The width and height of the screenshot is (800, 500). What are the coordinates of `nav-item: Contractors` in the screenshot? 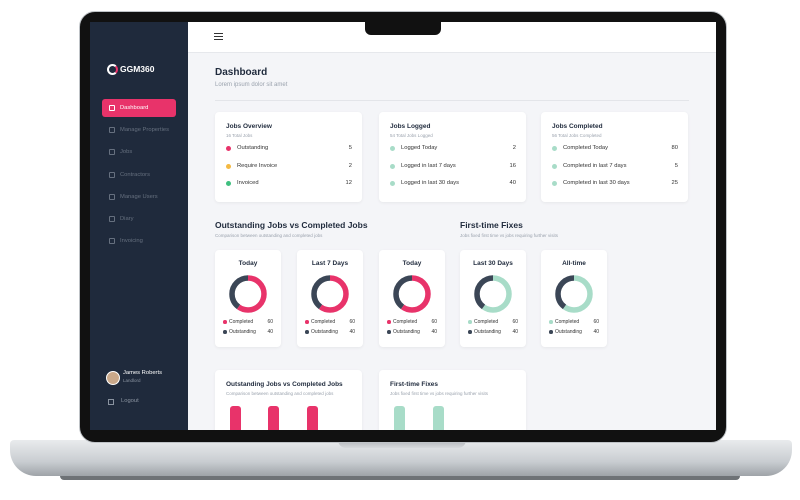 It's located at (139, 175).